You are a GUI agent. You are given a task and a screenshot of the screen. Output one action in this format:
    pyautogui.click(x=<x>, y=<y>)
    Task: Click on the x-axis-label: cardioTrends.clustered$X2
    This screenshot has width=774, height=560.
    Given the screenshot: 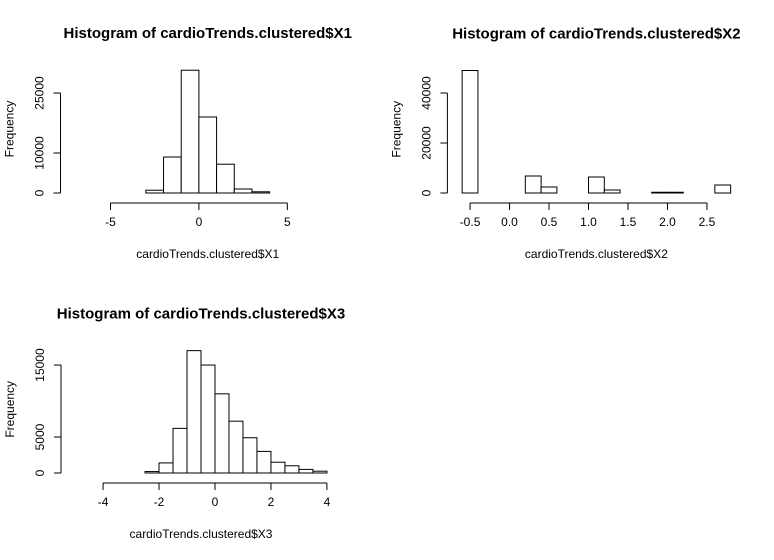 What is the action you would take?
    pyautogui.click(x=596, y=254)
    